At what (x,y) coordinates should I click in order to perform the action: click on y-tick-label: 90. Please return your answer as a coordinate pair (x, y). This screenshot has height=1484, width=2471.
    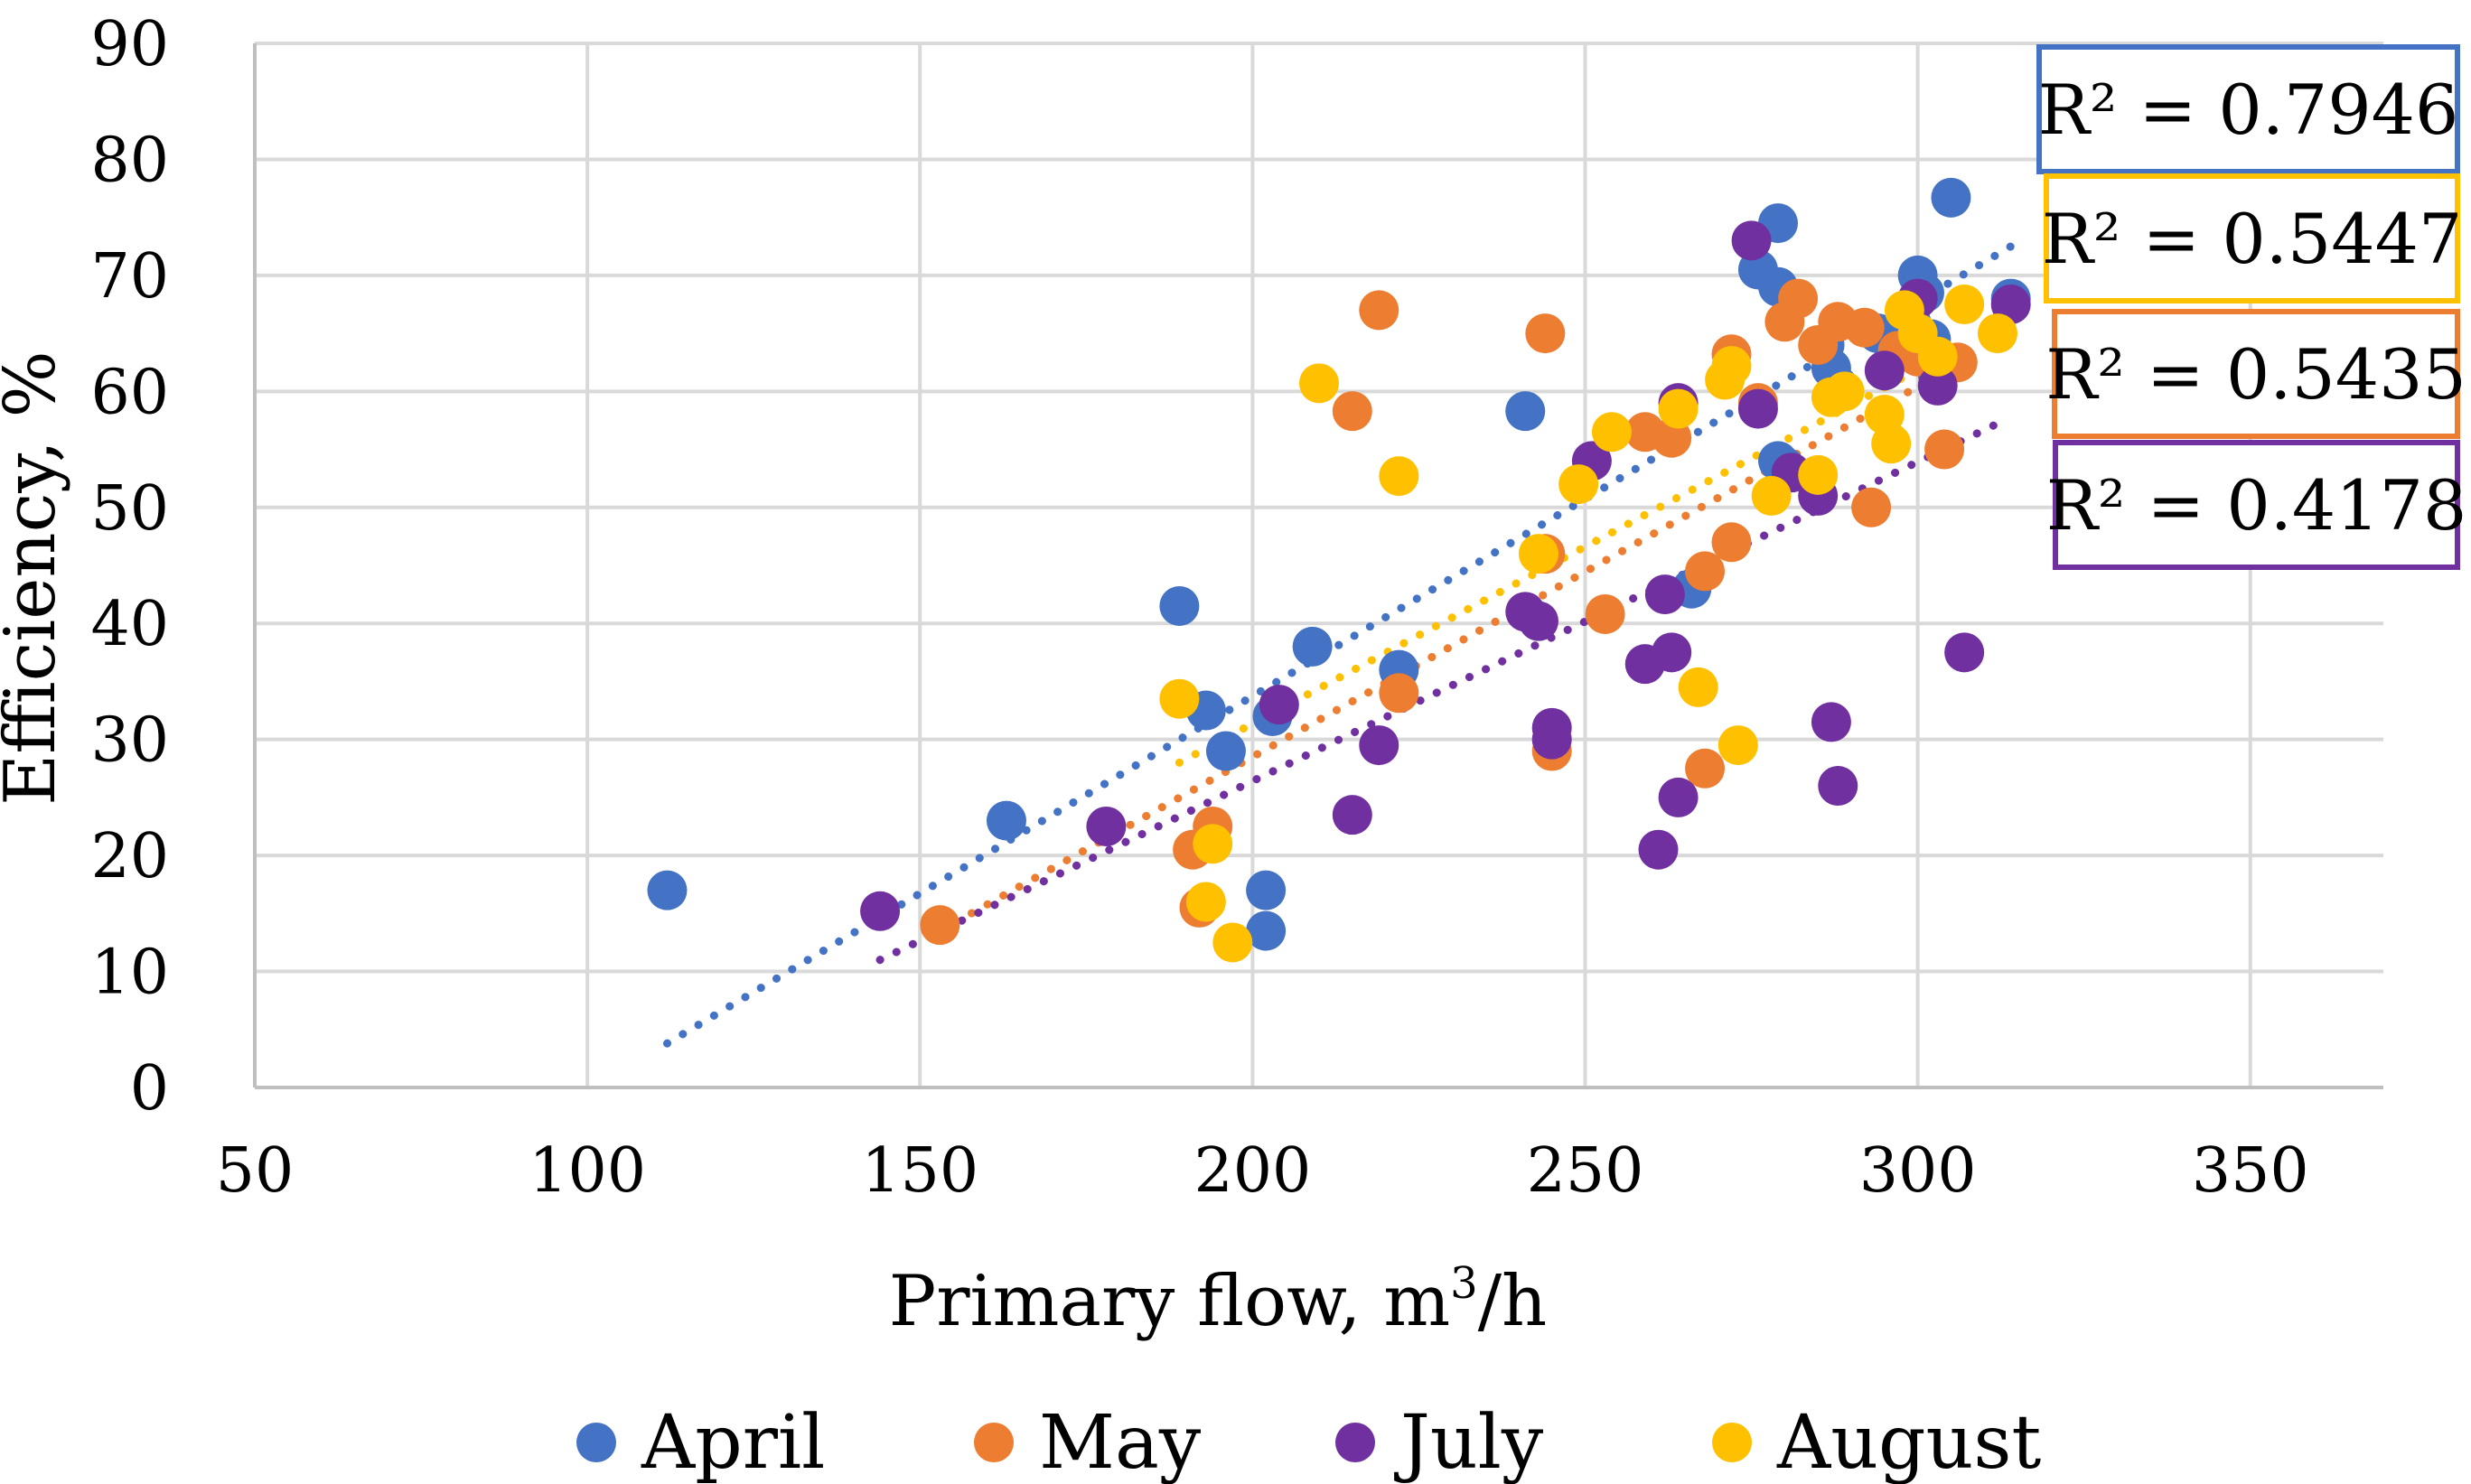
    Looking at the image, I should click on (129, 44).